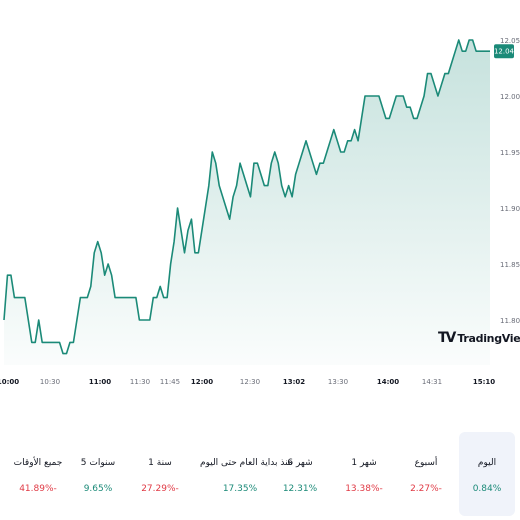 The image size is (520, 520). Describe the element at coordinates (338, 382) in the screenshot. I see `x-tick-label: 13:30` at that location.